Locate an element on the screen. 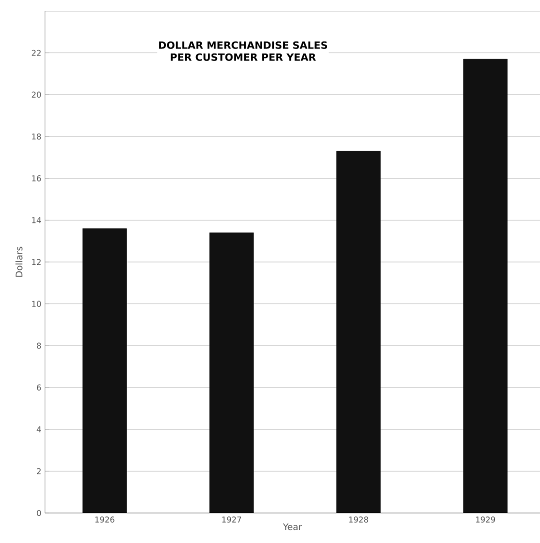 The image size is (540, 543). y-tick-label: 22 is located at coordinates (36, 53).